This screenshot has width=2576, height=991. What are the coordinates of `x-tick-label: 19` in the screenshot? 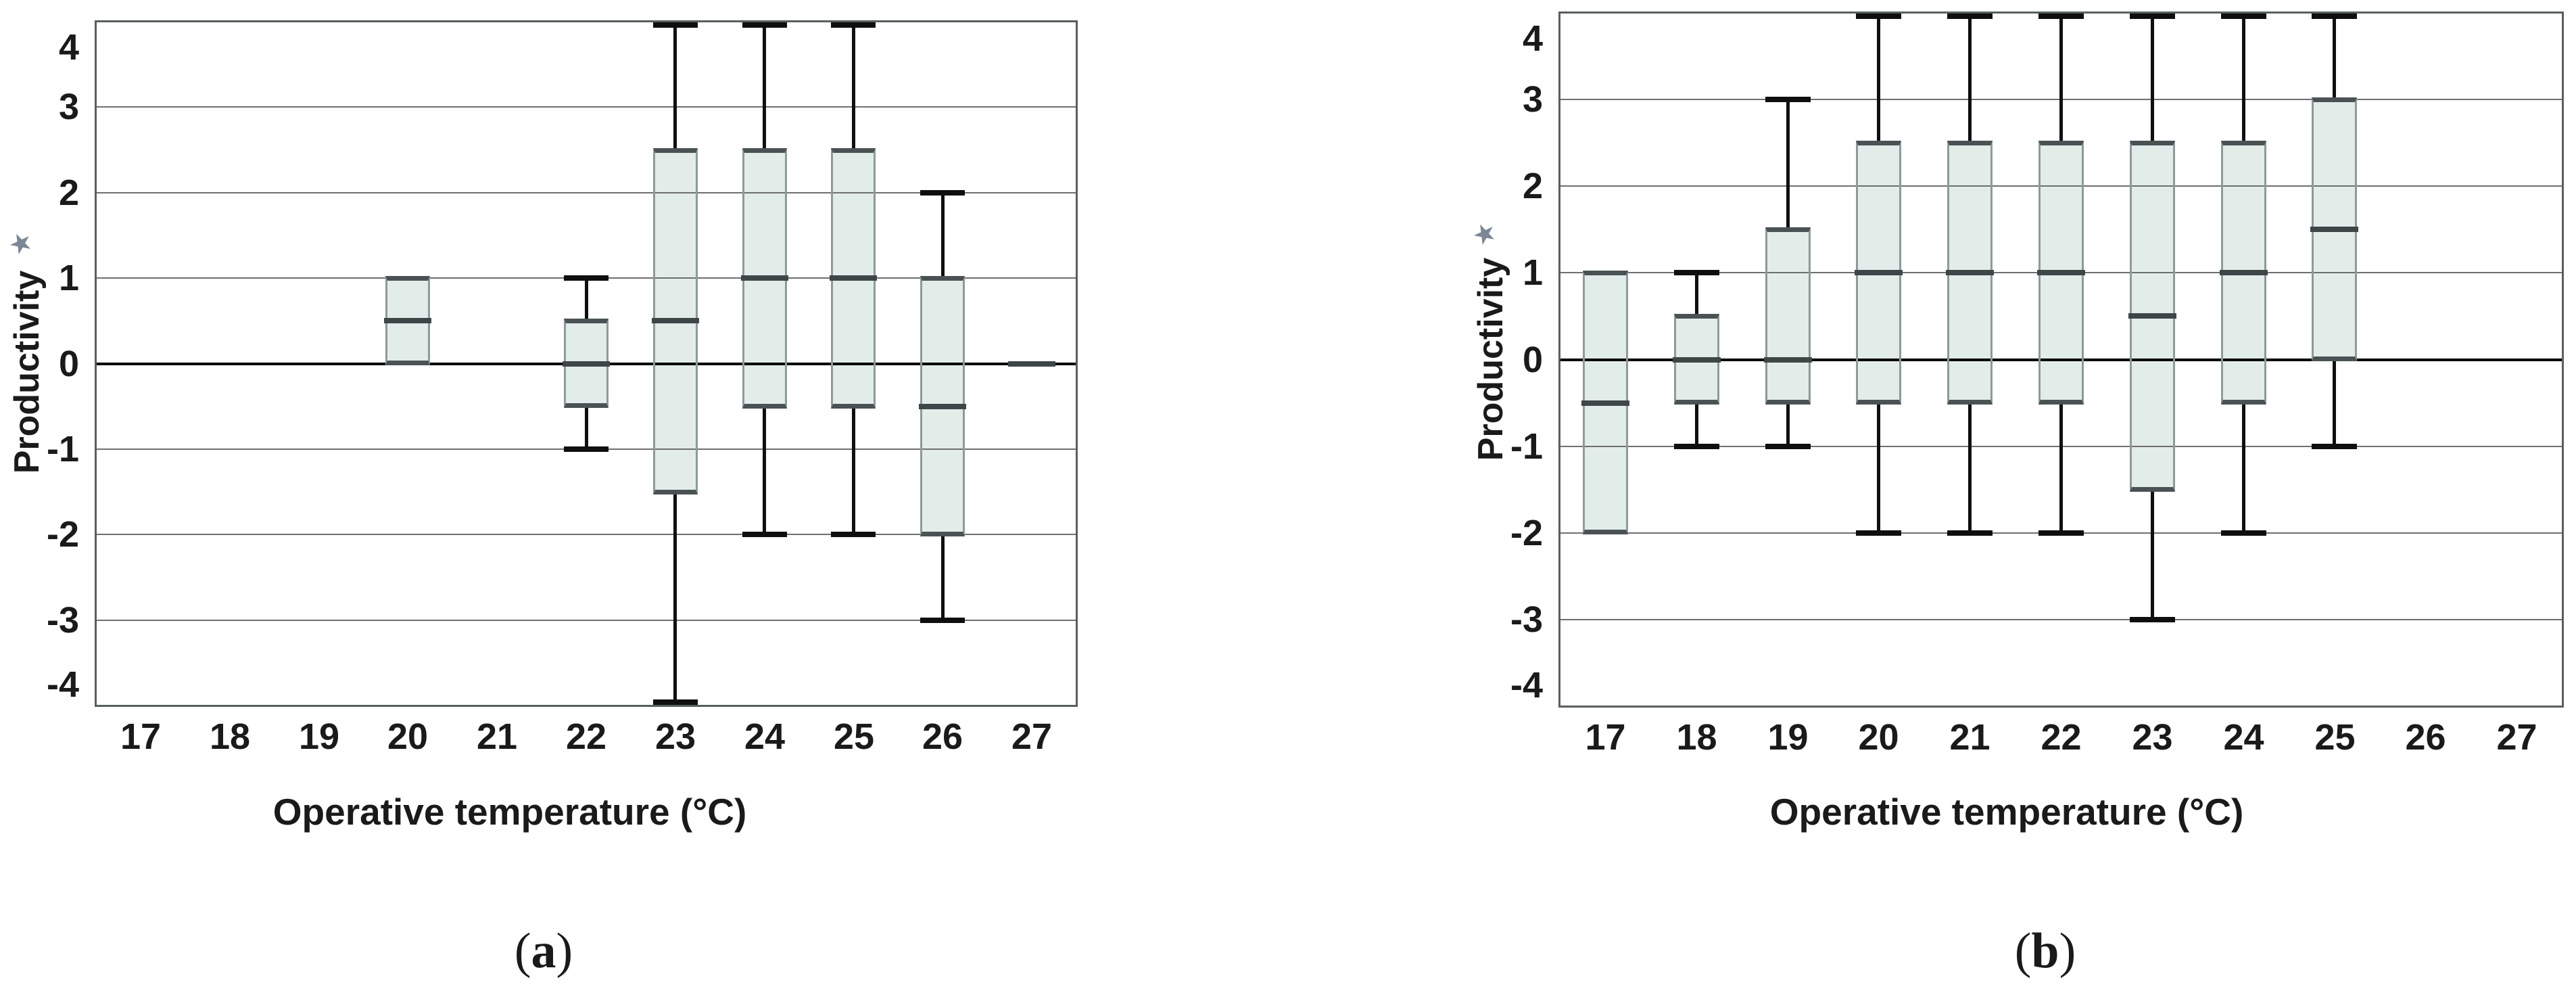 It's located at (1788, 737).